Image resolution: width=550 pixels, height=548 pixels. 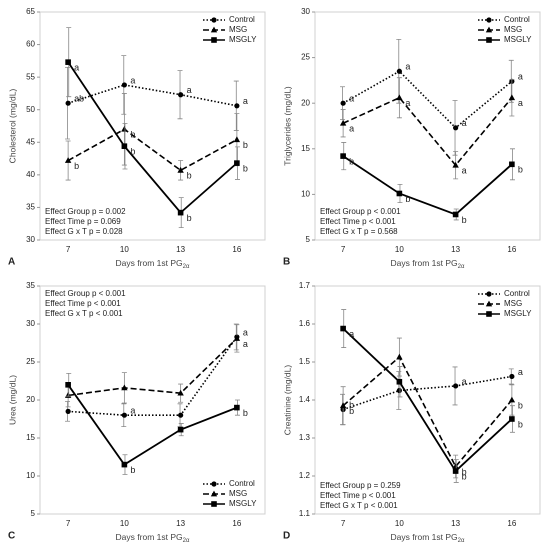 I want to click on y-axis-label: Urea (mg/dL), so click(x=12, y=400).